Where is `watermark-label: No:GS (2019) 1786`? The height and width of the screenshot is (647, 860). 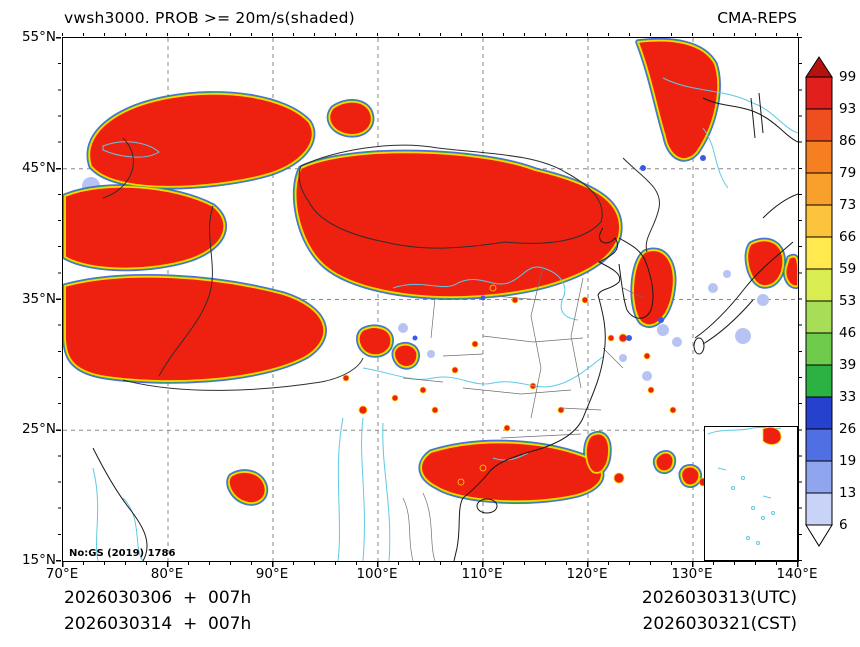 watermark-label: No:GS (2019) 1786 is located at coordinates (122, 553).